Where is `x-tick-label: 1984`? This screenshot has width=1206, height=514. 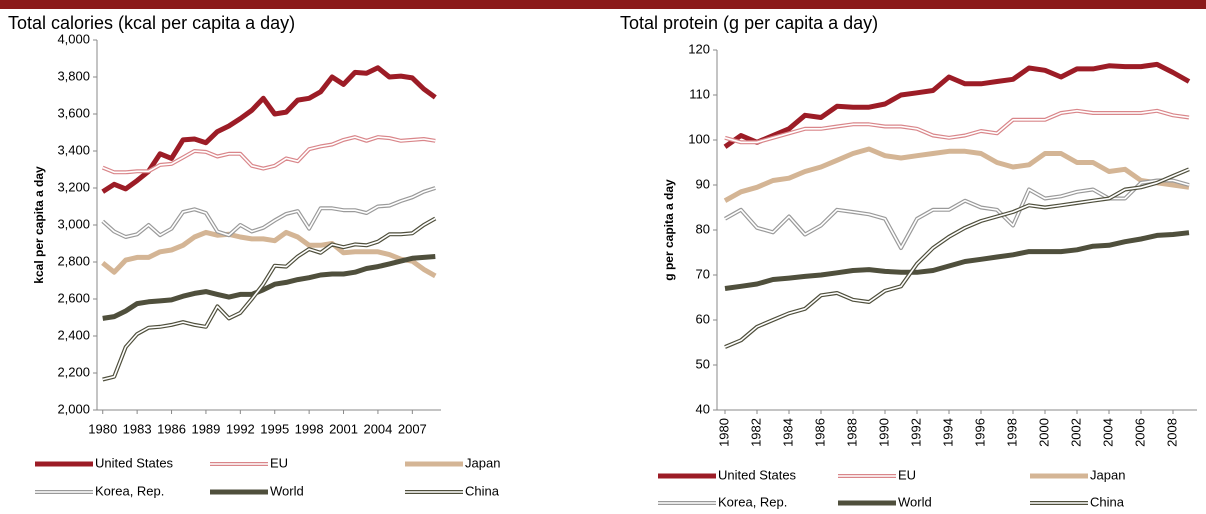 x-tick-label: 1984 is located at coordinates (787, 432).